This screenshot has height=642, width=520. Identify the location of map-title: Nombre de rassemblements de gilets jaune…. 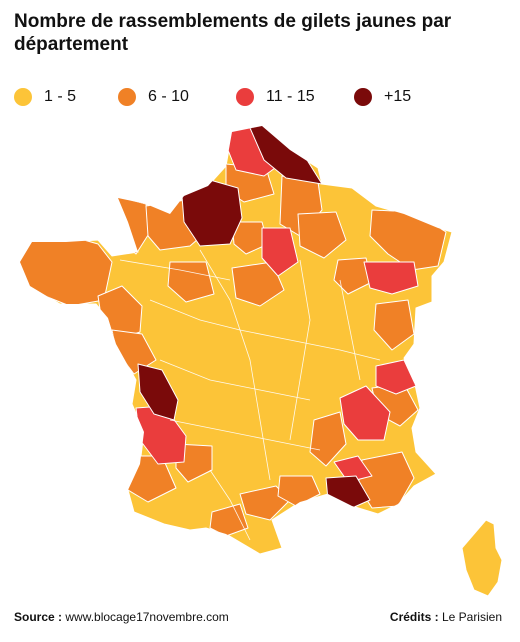
(233, 33).